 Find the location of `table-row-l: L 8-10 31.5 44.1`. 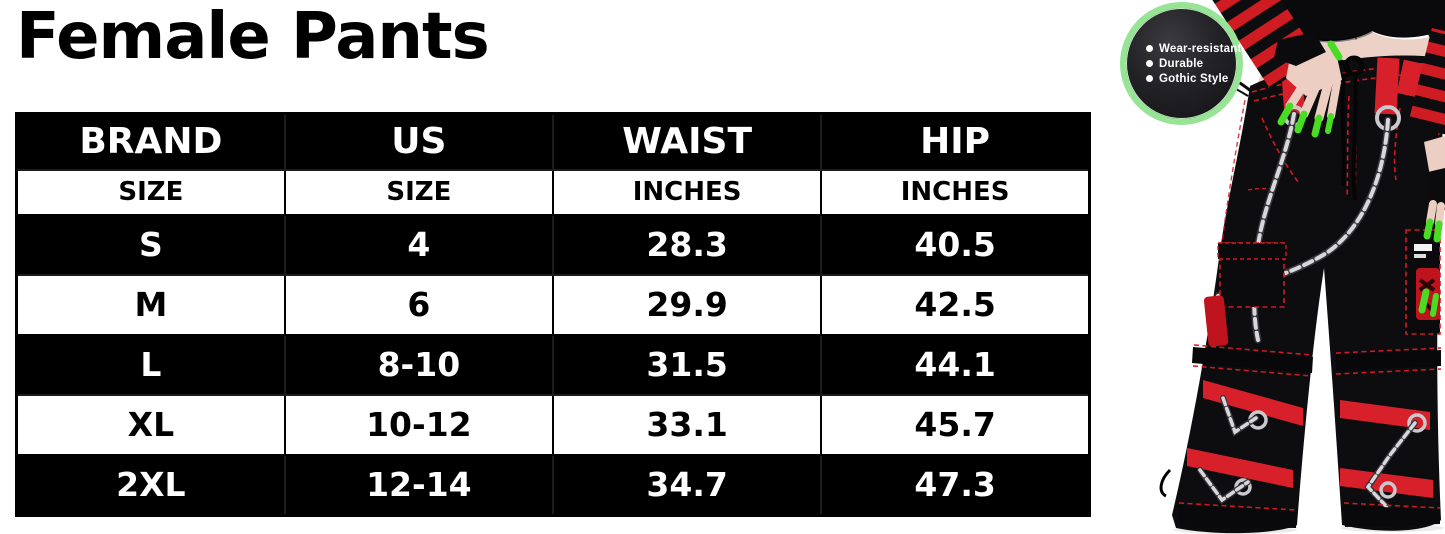

table-row-l: L 8-10 31.5 44.1 is located at coordinates (553, 364).